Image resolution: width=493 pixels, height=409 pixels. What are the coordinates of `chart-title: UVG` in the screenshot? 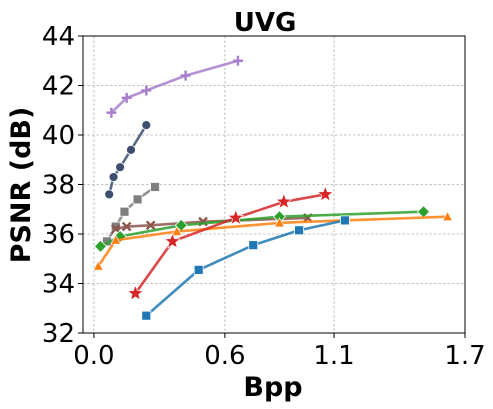 It's located at (265, 23).